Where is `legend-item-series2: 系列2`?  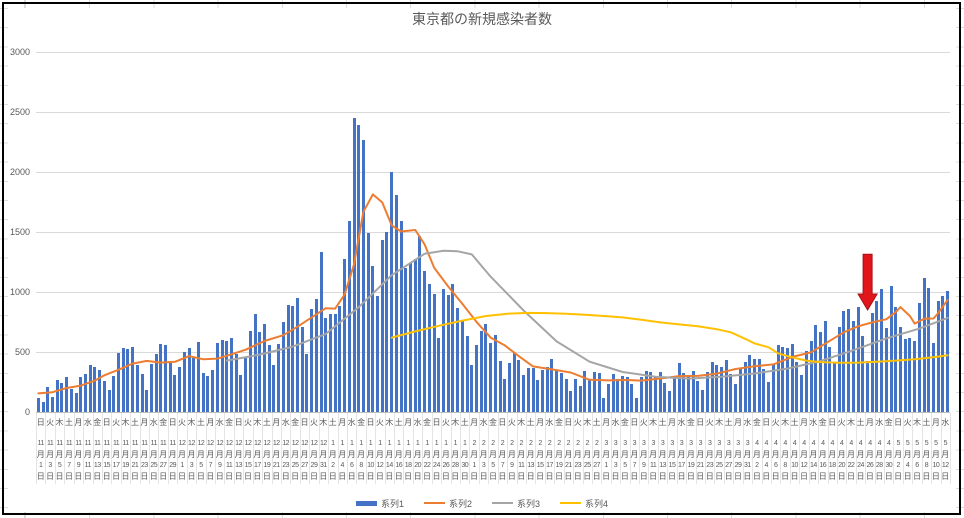 legend-item-series2: 系列2 is located at coordinates (447, 503).